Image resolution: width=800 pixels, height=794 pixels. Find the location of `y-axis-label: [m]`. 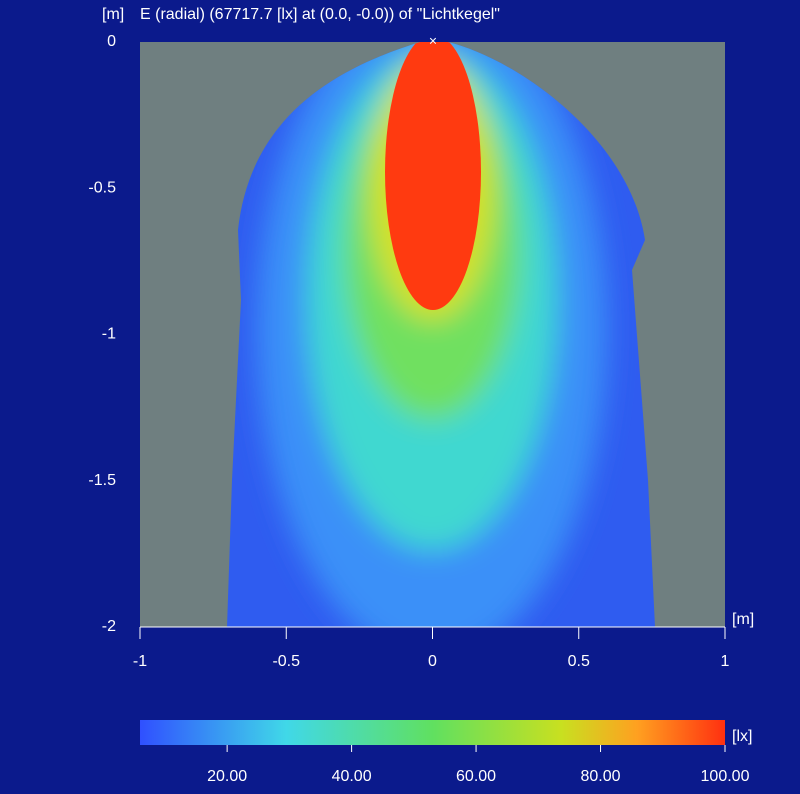

y-axis-label: [m] is located at coordinates (113, 14).